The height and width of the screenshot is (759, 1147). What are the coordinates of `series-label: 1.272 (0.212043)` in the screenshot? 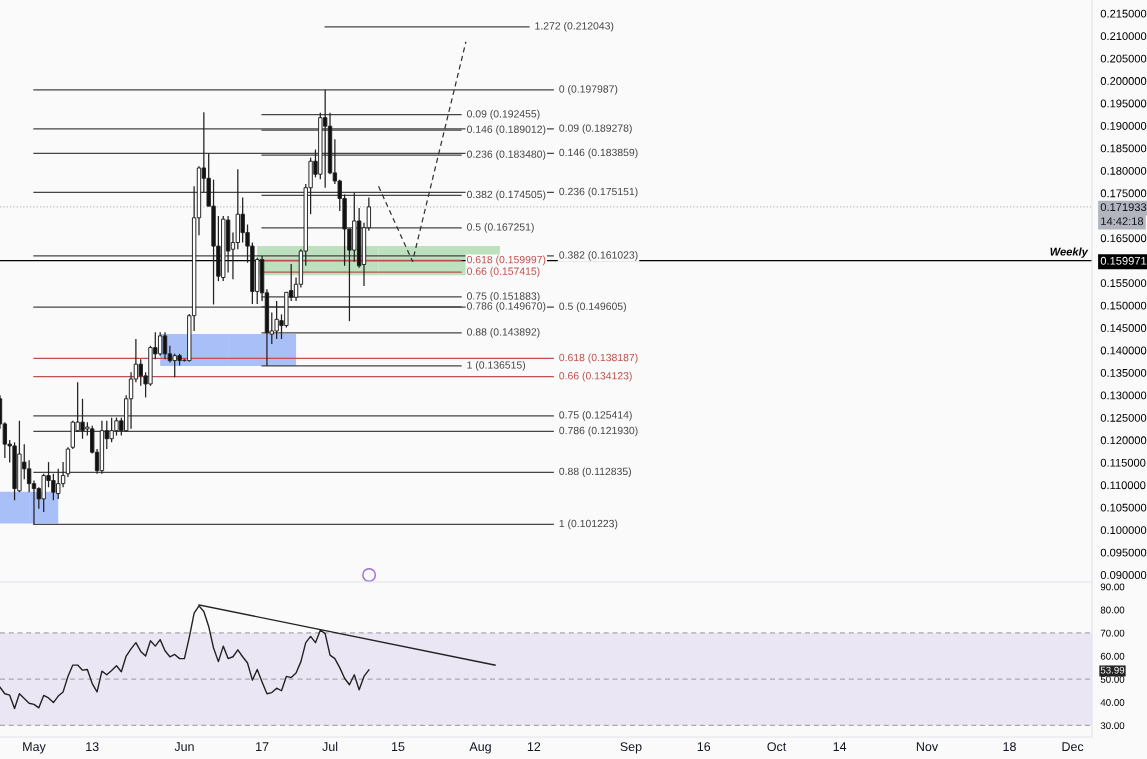 It's located at (574, 26).